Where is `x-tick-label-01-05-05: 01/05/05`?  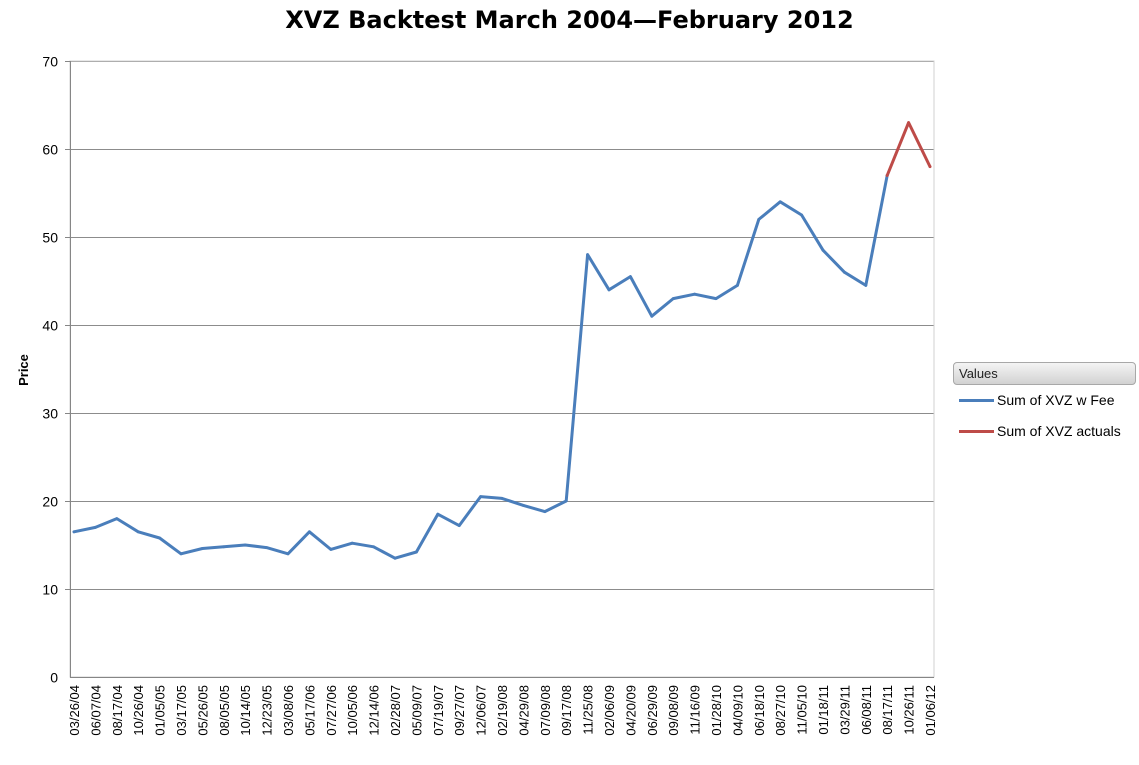
x-tick-label-01-05-05: 01/05/05 is located at coordinates (160, 710).